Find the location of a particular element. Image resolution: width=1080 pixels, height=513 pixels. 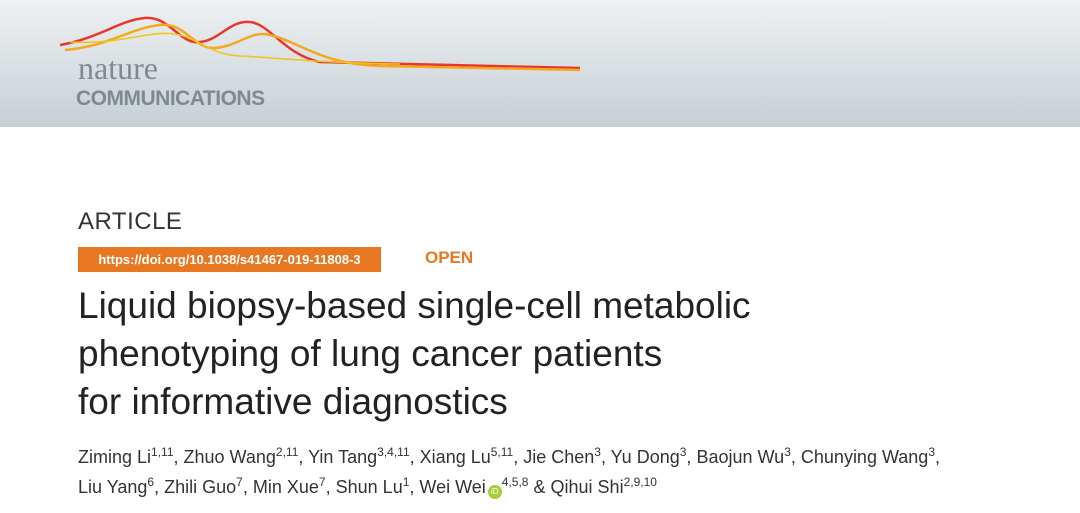

author-name: Baojun Wu is located at coordinates (740, 457).